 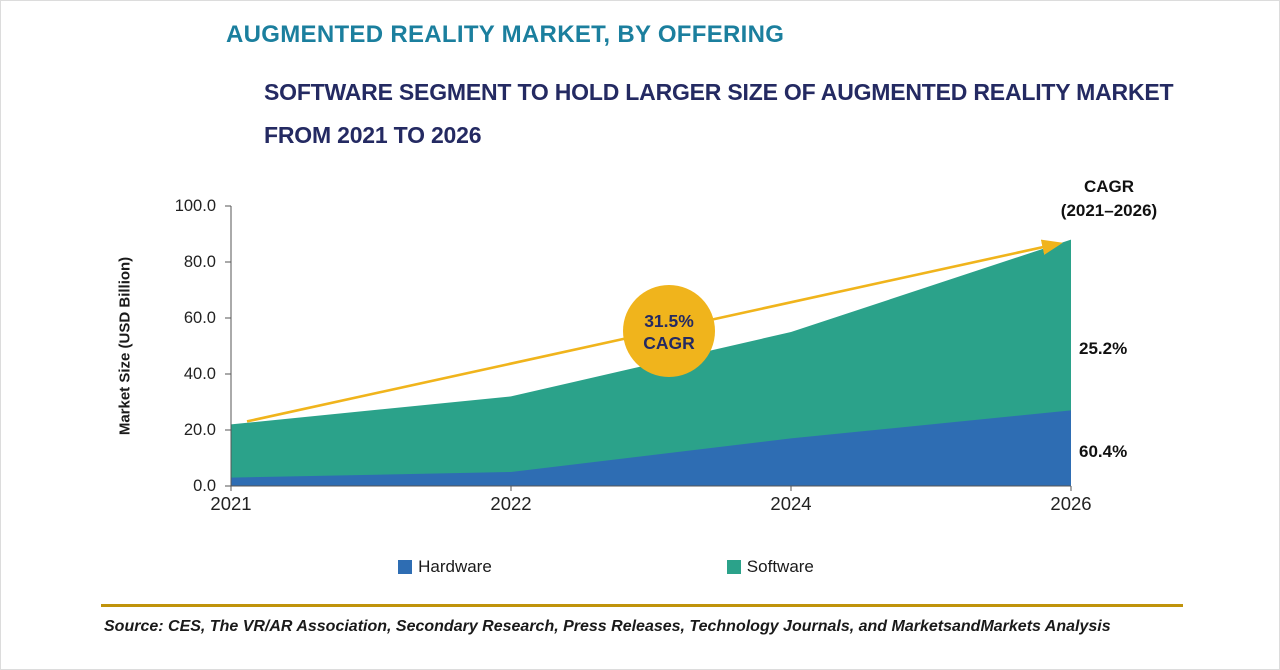 I want to click on area-hardware, so click(x=651, y=448).